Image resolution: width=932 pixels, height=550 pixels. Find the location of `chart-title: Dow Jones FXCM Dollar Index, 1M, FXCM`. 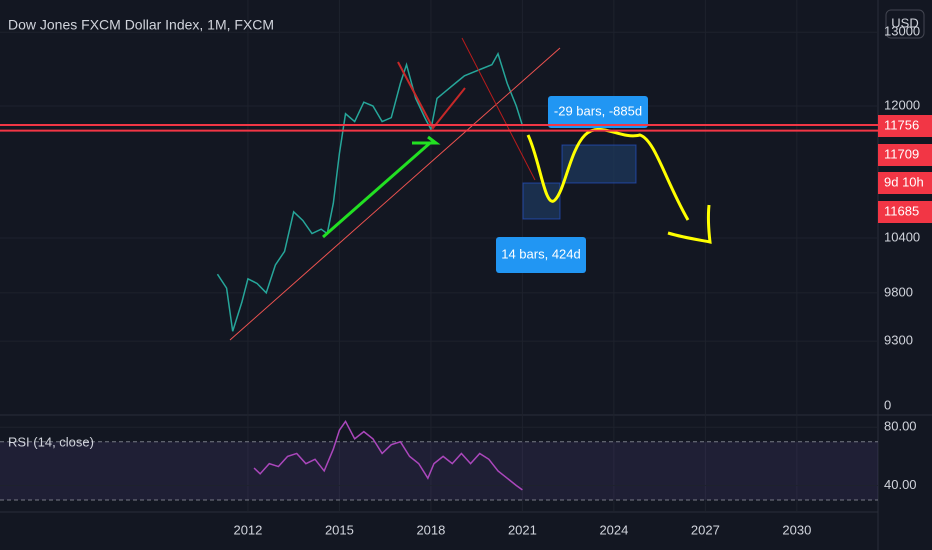

chart-title: Dow Jones FXCM Dollar Index, 1M, FXCM is located at coordinates (141, 25).